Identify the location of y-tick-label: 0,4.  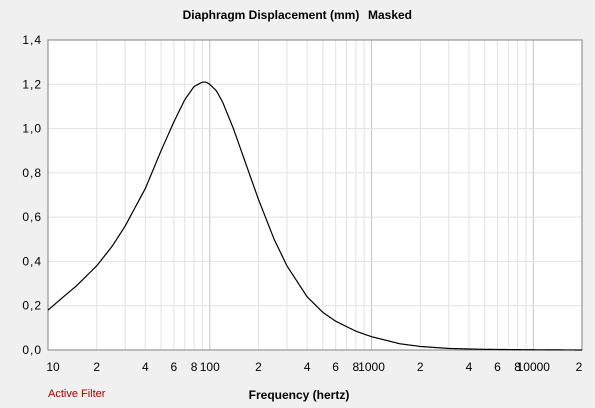
(32, 261).